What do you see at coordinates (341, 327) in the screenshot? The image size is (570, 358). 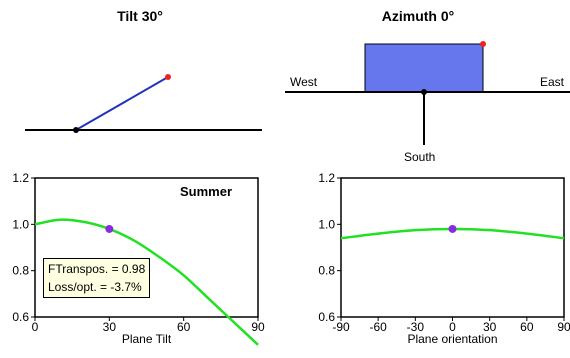 I see `x-tick-label: -90` at bounding box center [341, 327].